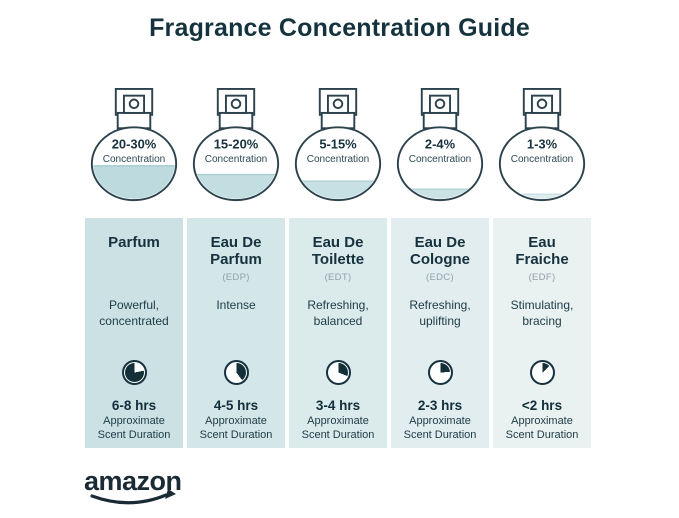 This screenshot has width=679, height=518. I want to click on fragrance-name: Eau De Cologne, so click(440, 251).